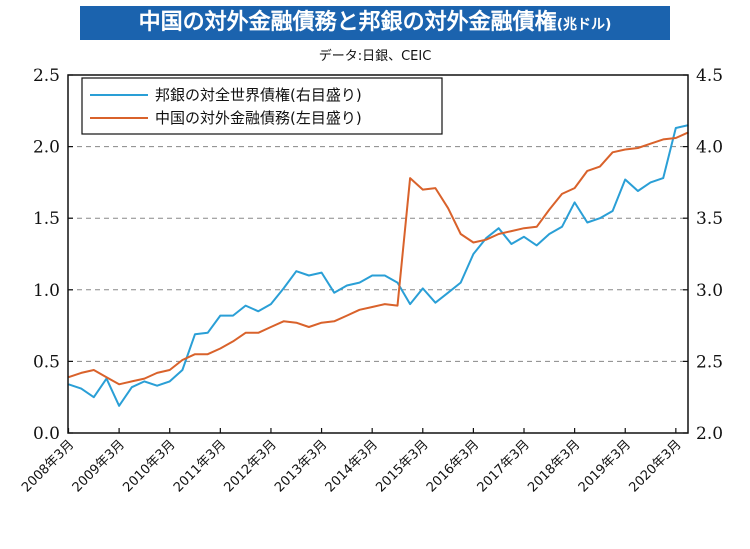  Describe the element at coordinates (149, 466) in the screenshot. I see `x-tick-label: 2010年3月` at that location.